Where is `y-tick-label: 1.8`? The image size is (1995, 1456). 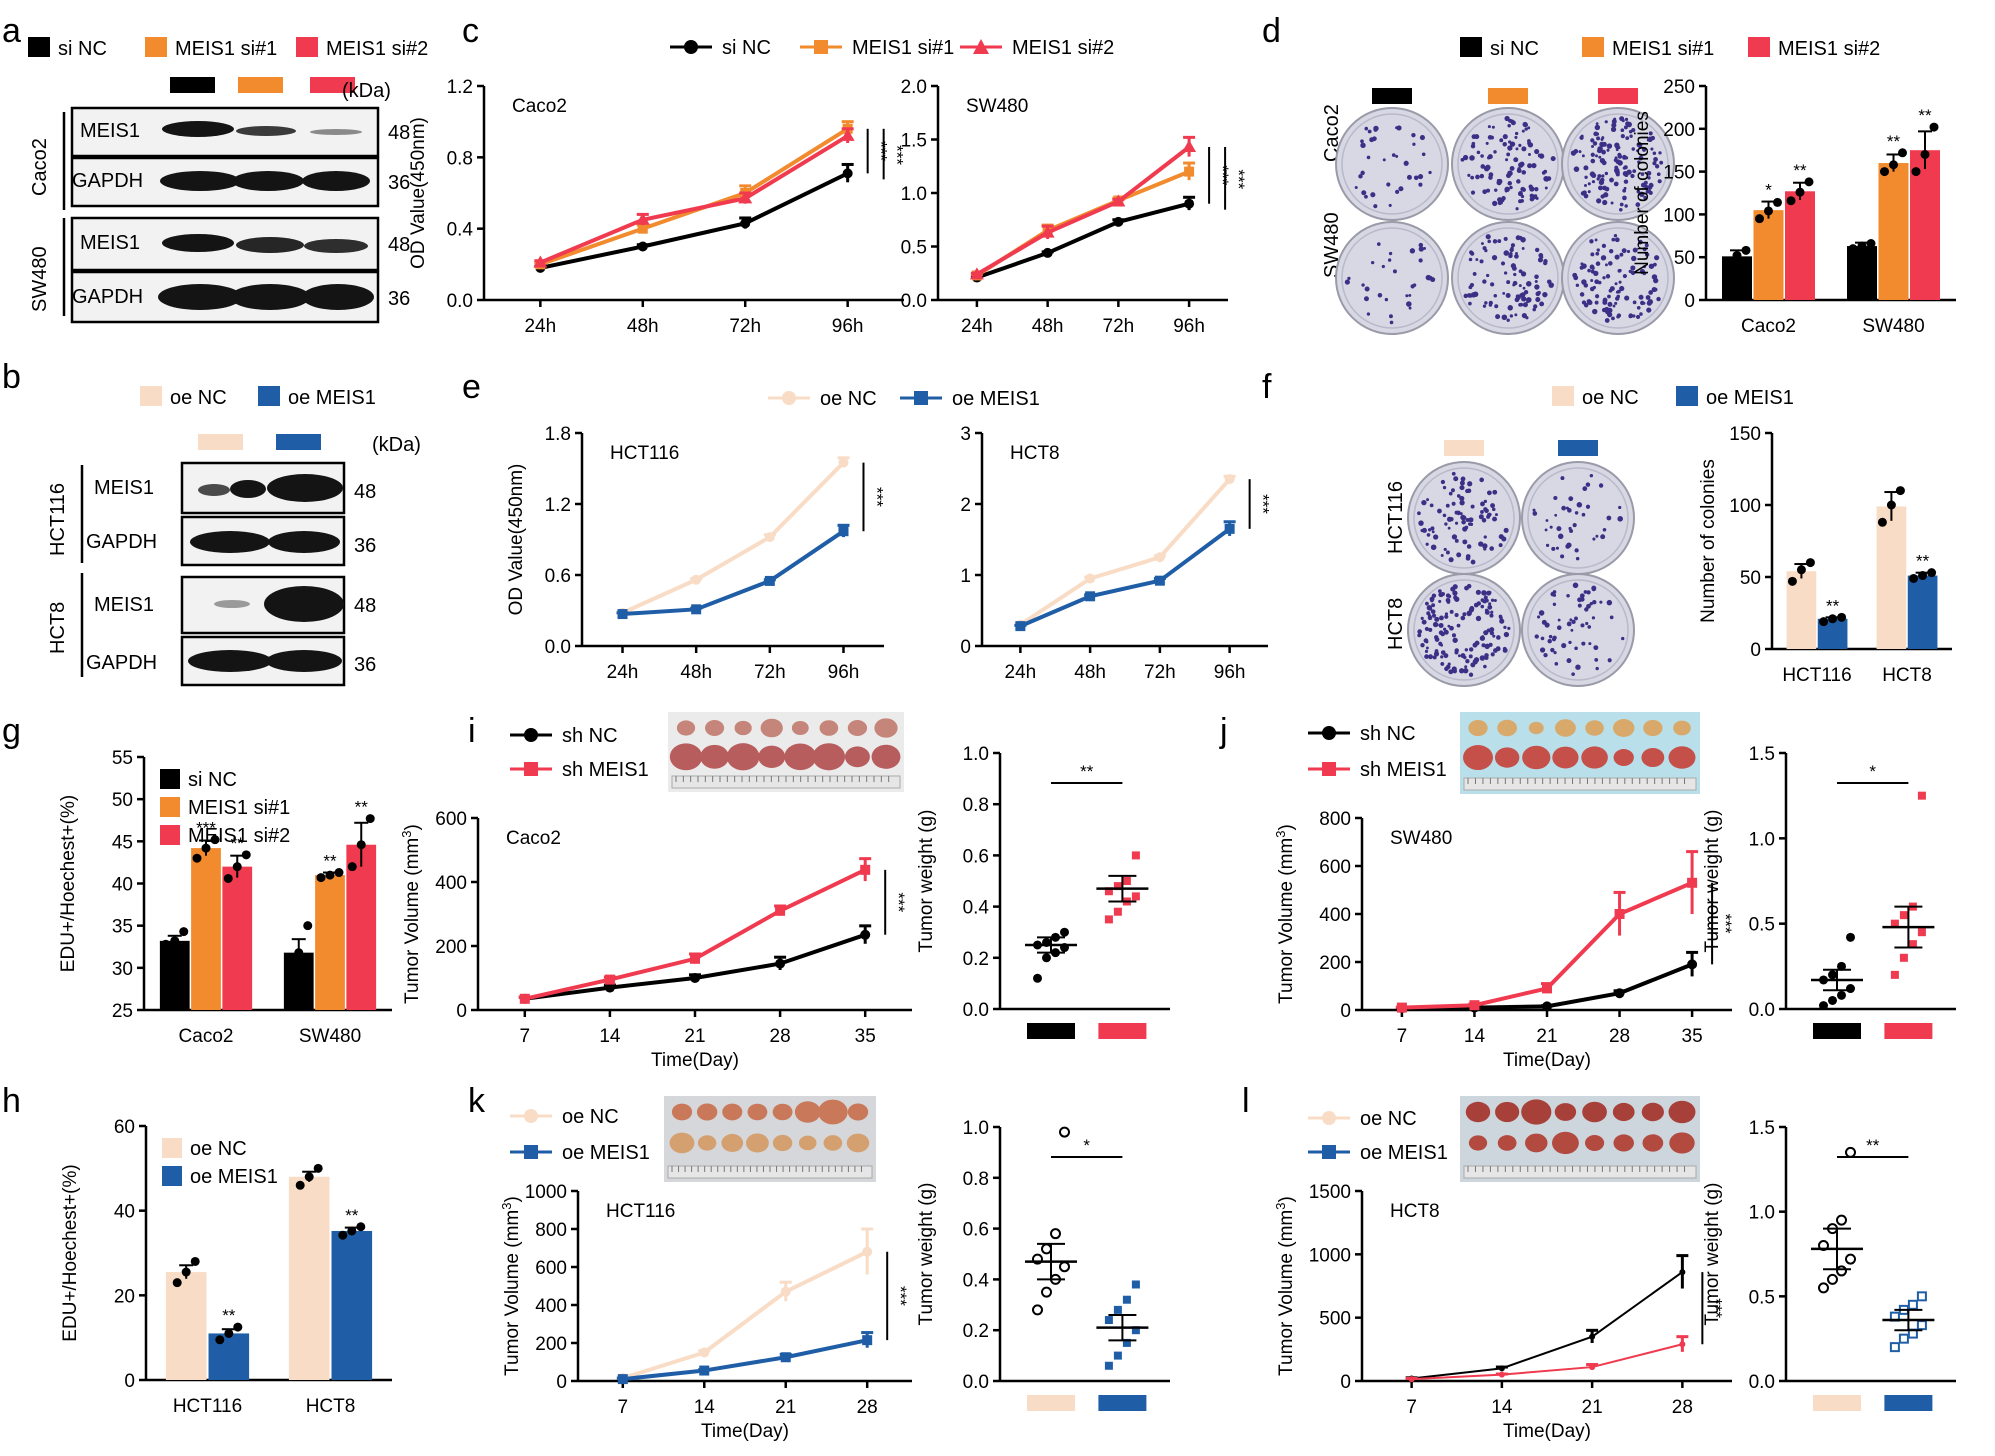
y-tick-label: 1.8 is located at coordinates (558, 434).